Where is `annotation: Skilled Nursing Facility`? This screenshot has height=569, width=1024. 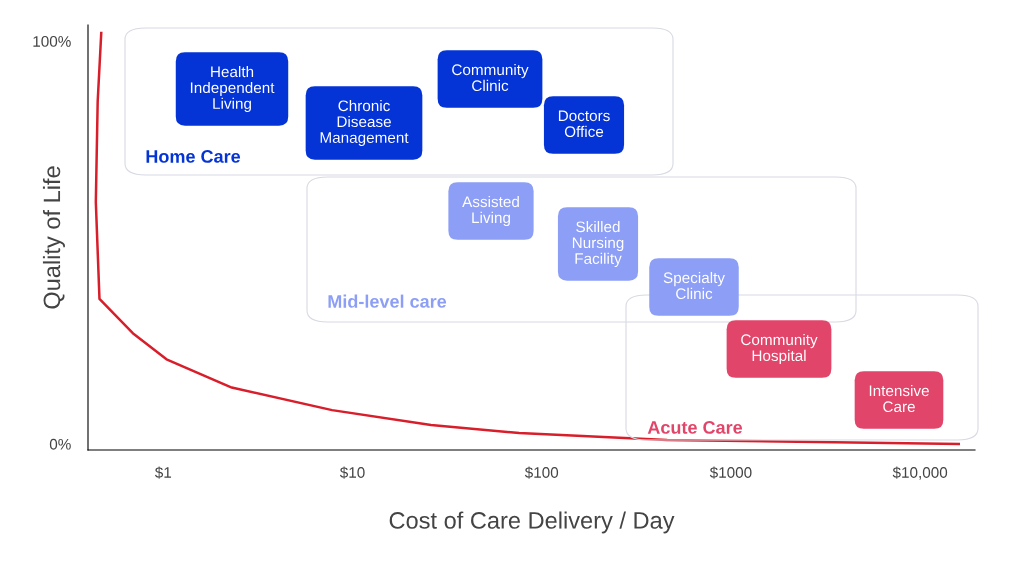 annotation: Skilled Nursing Facility is located at coordinates (598, 244).